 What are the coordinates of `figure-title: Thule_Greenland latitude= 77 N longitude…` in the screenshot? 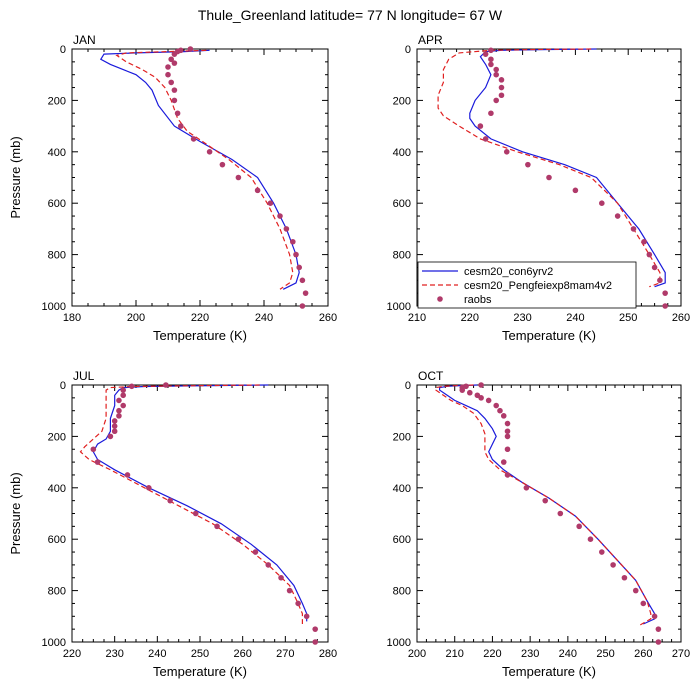 It's located at (350, 15).